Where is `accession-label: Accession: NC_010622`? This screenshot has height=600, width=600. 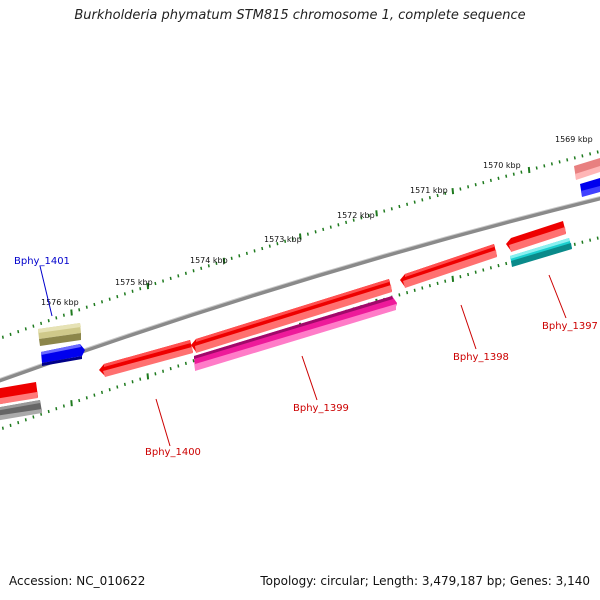
accession-label: Accession: NC_010622 is located at coordinates (77, 581).